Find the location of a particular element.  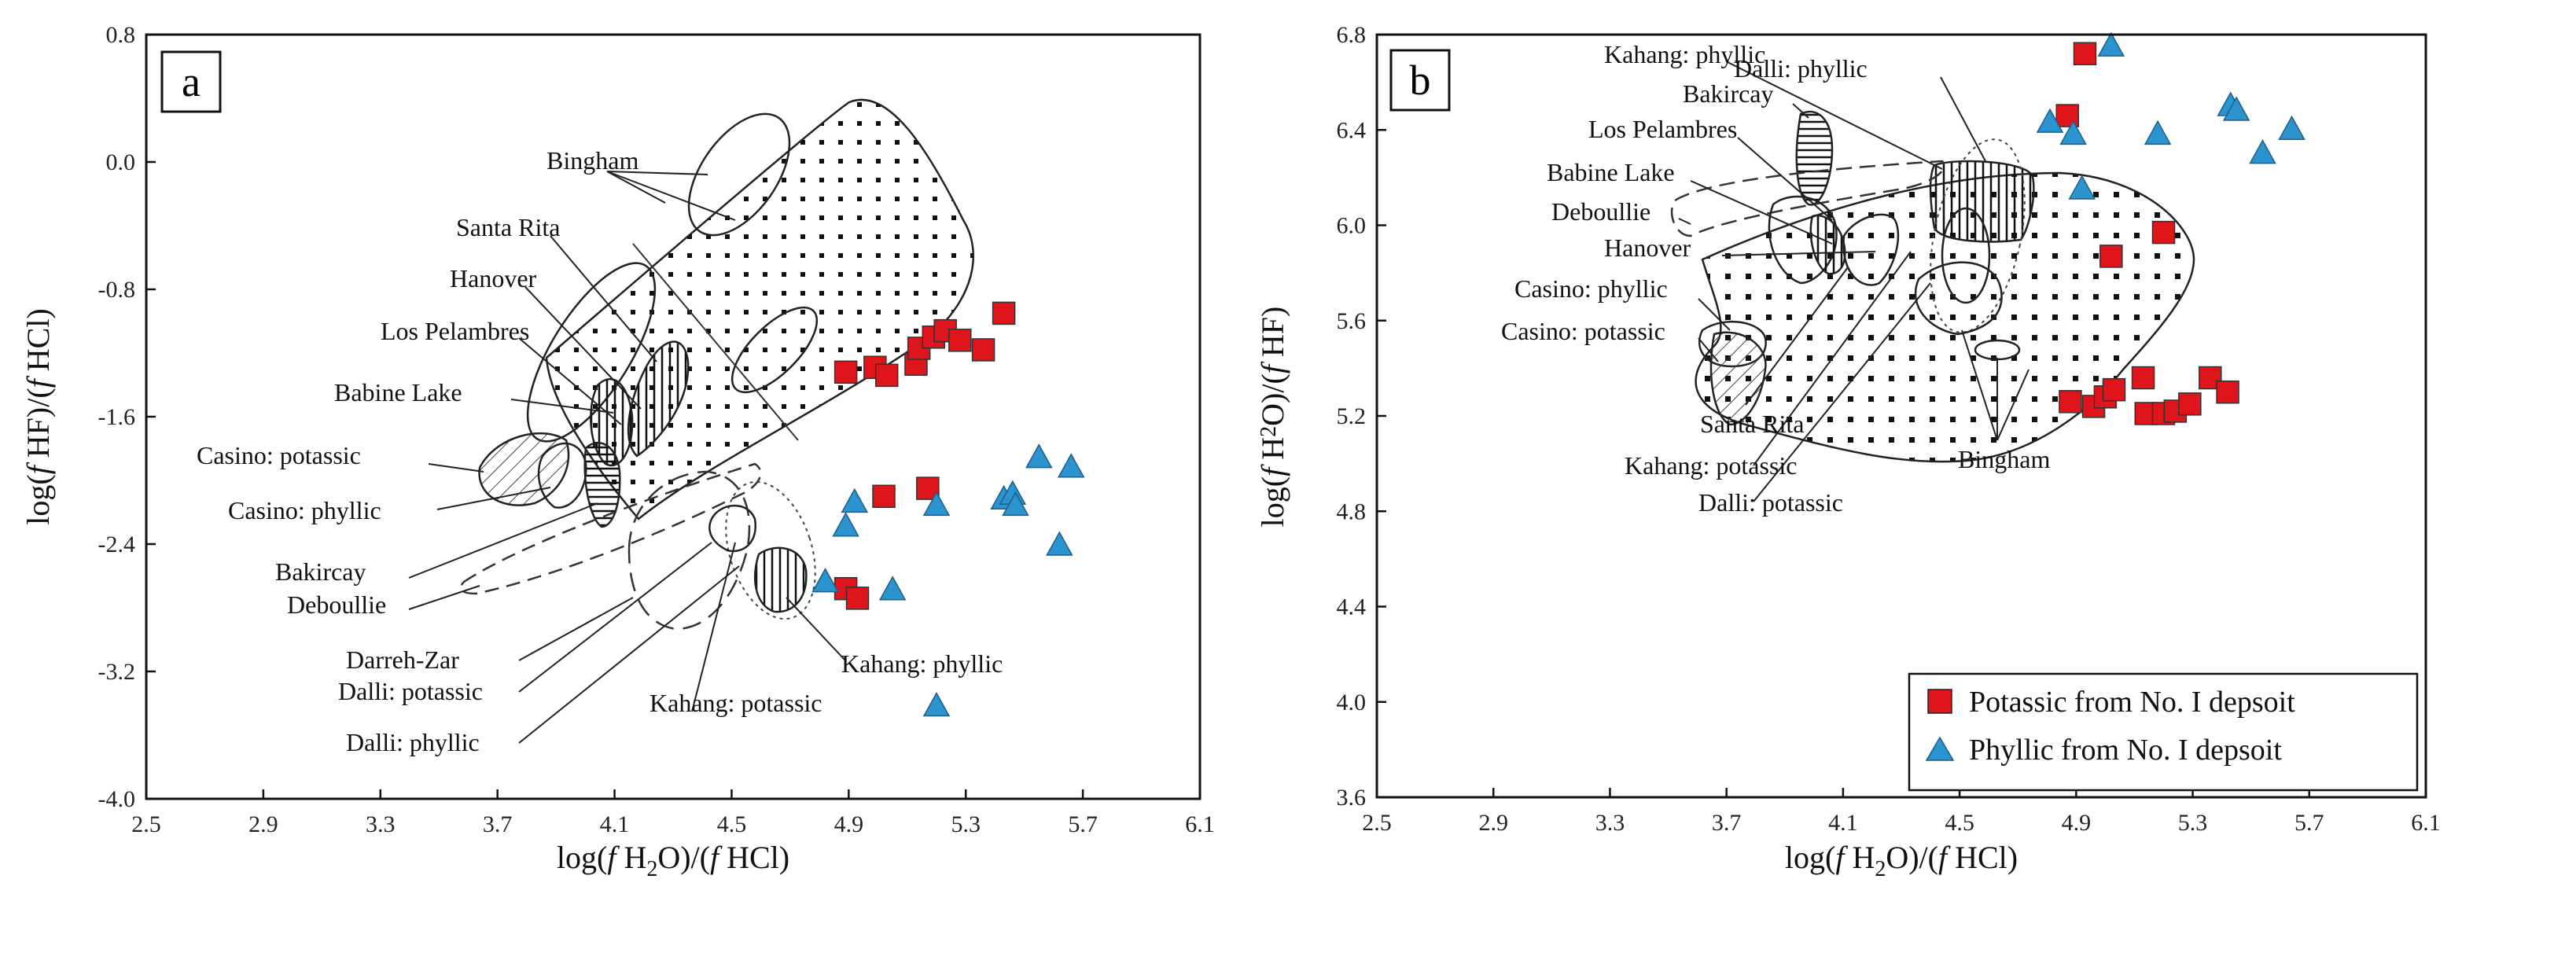

legend-label-phyllic: Phyllic from No. I depsoit is located at coordinates (2125, 750).